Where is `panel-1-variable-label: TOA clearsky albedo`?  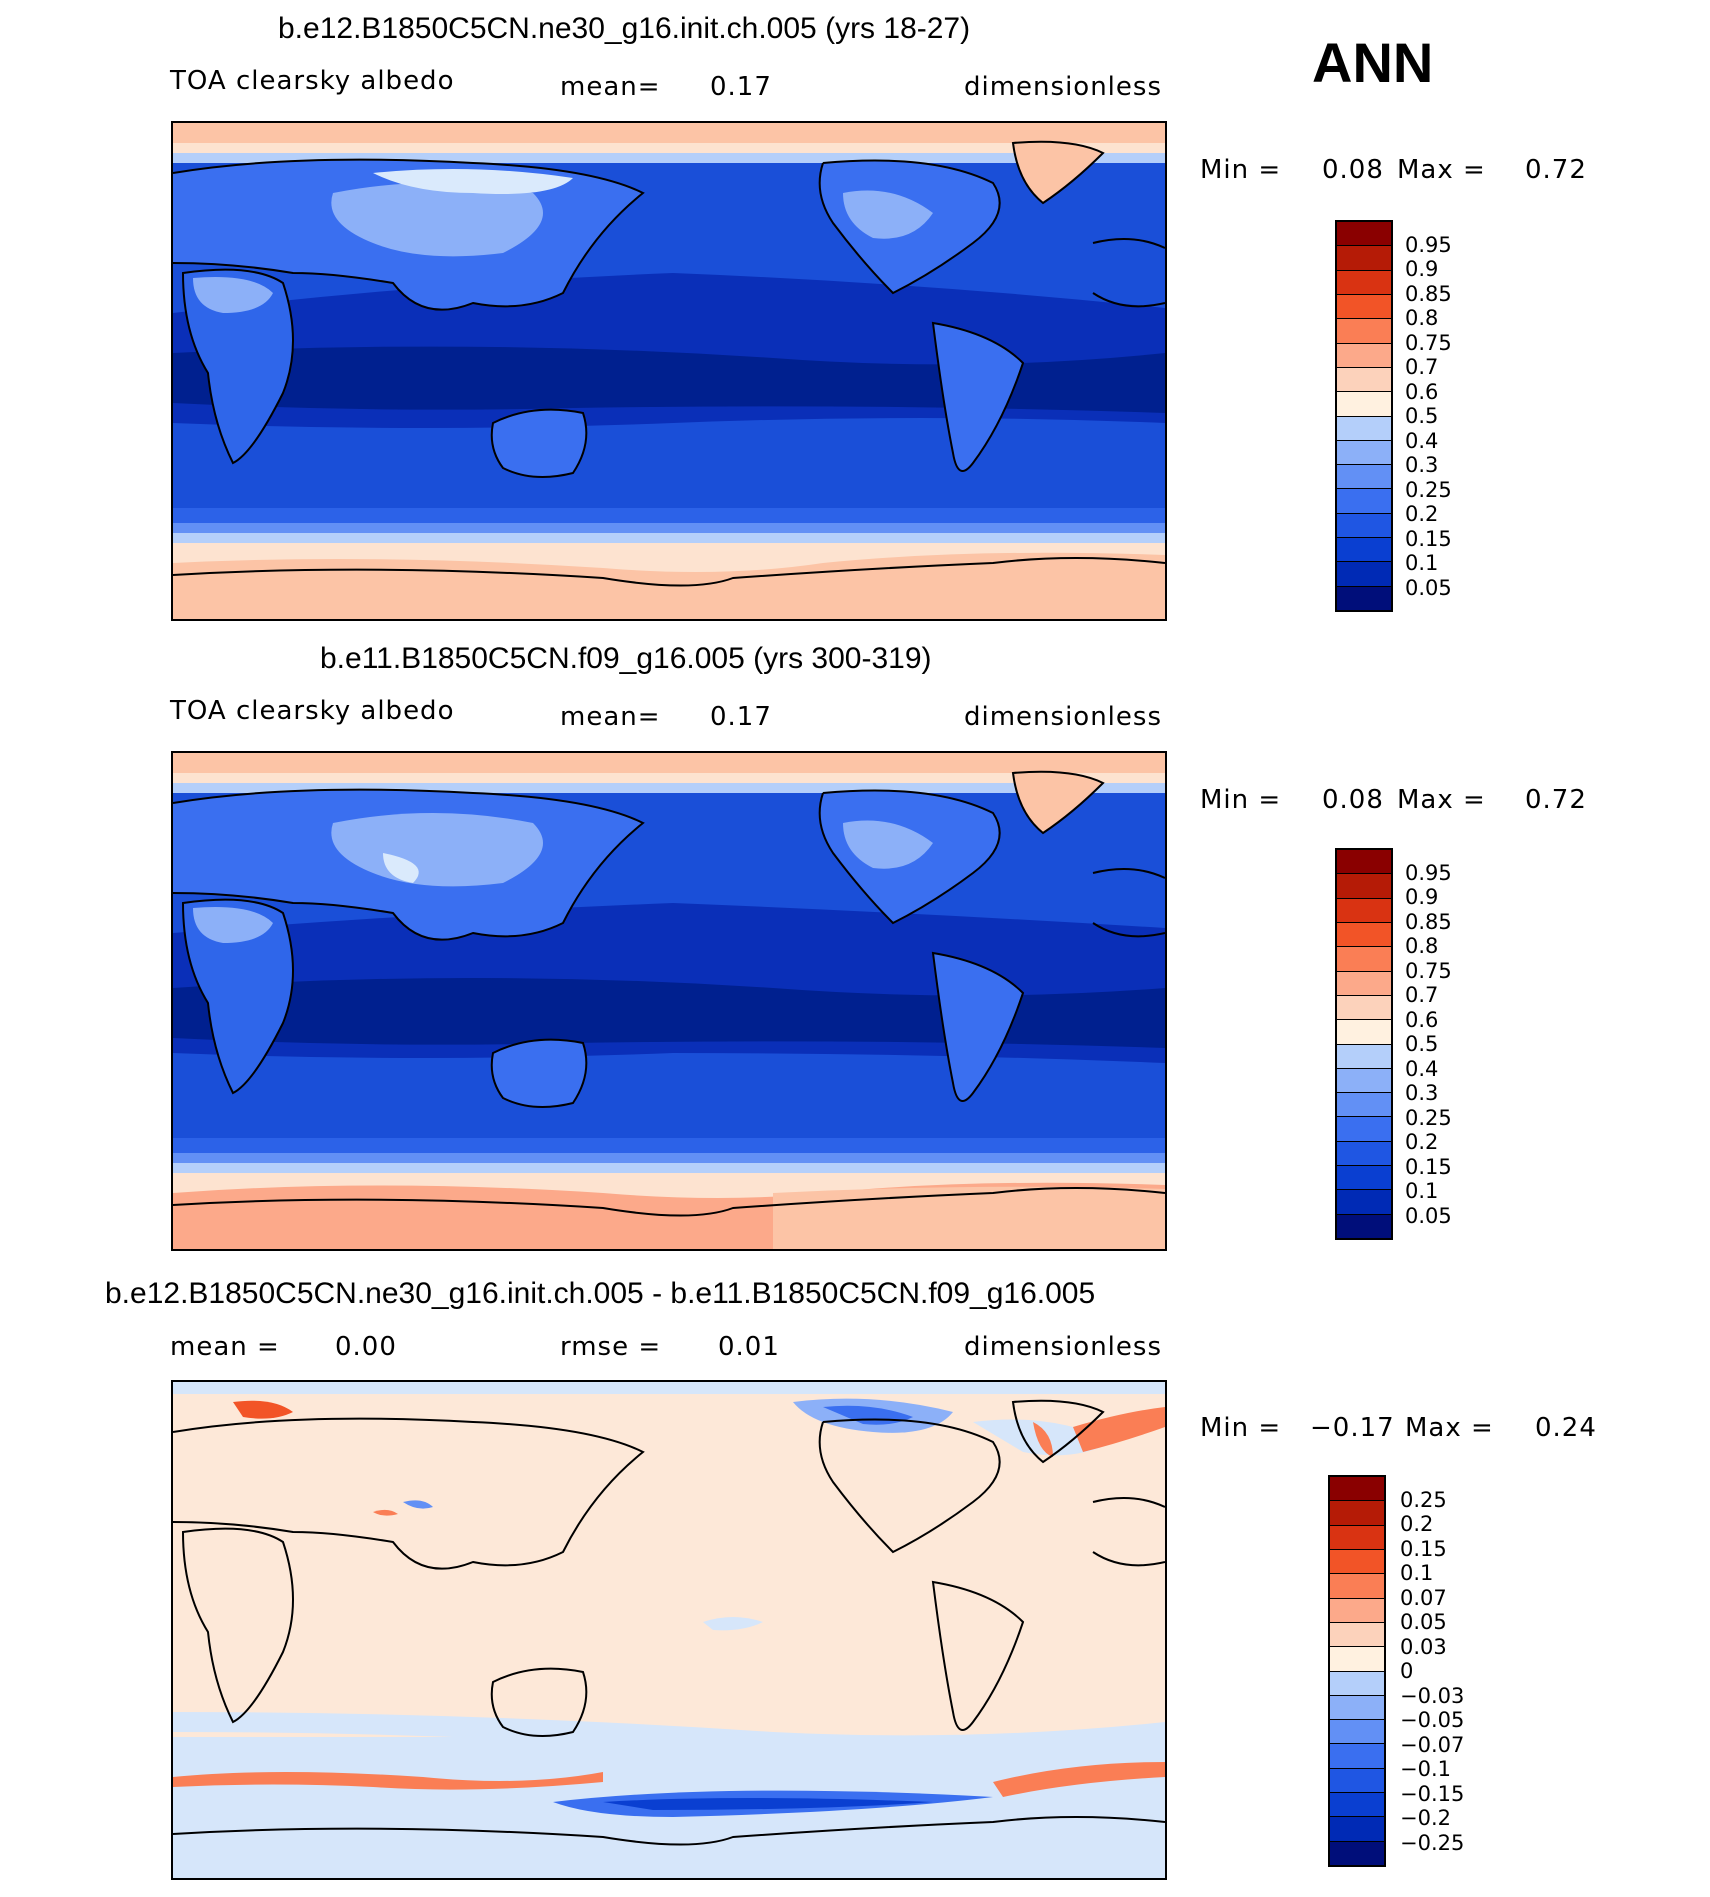
panel-1-variable-label: TOA clearsky albedo is located at coordinates (312, 81).